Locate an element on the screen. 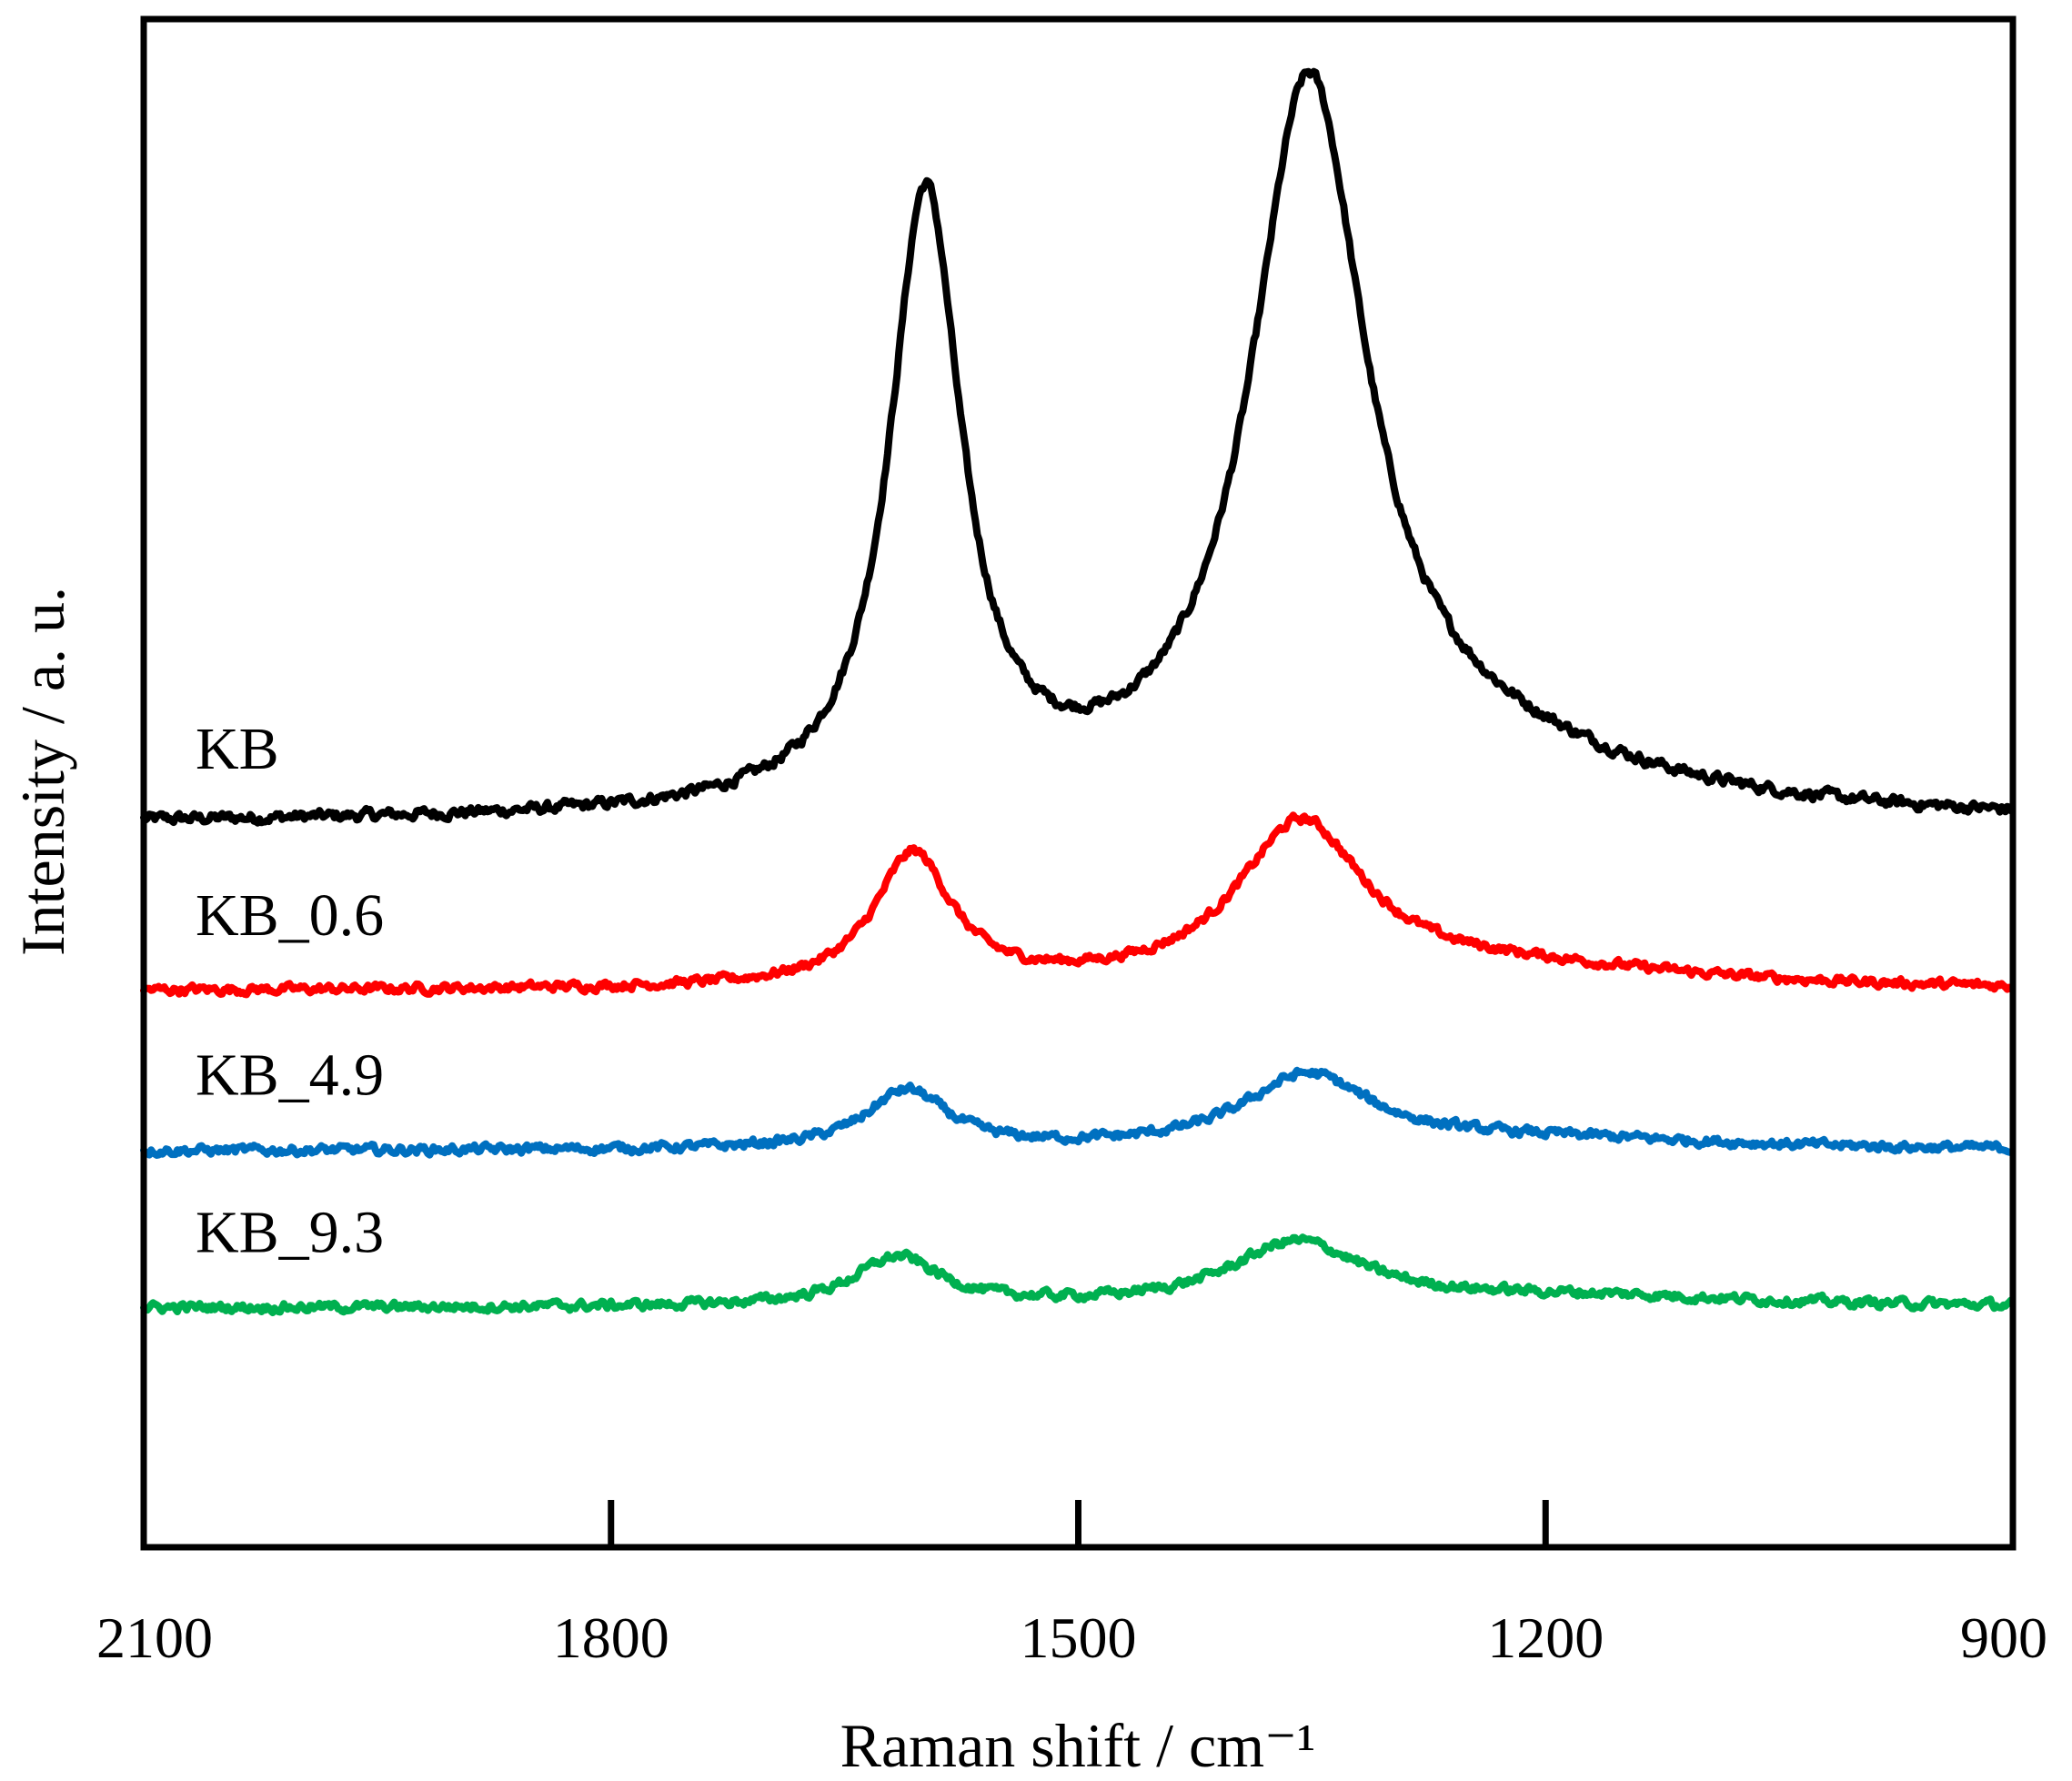 This screenshot has width=2072, height=1781. x-tick-label-900: 900 is located at coordinates (2003, 1637).